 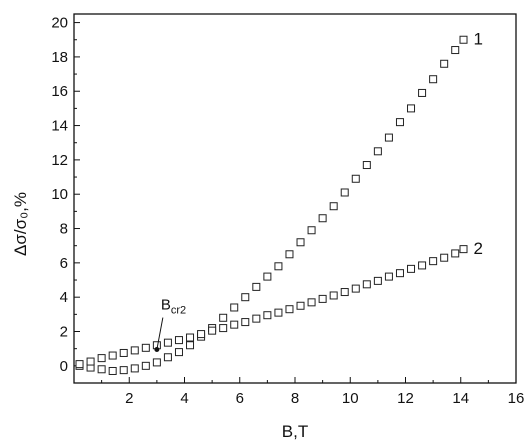 What do you see at coordinates (59, 126) in the screenshot?
I see `y-tick-label: 14` at bounding box center [59, 126].